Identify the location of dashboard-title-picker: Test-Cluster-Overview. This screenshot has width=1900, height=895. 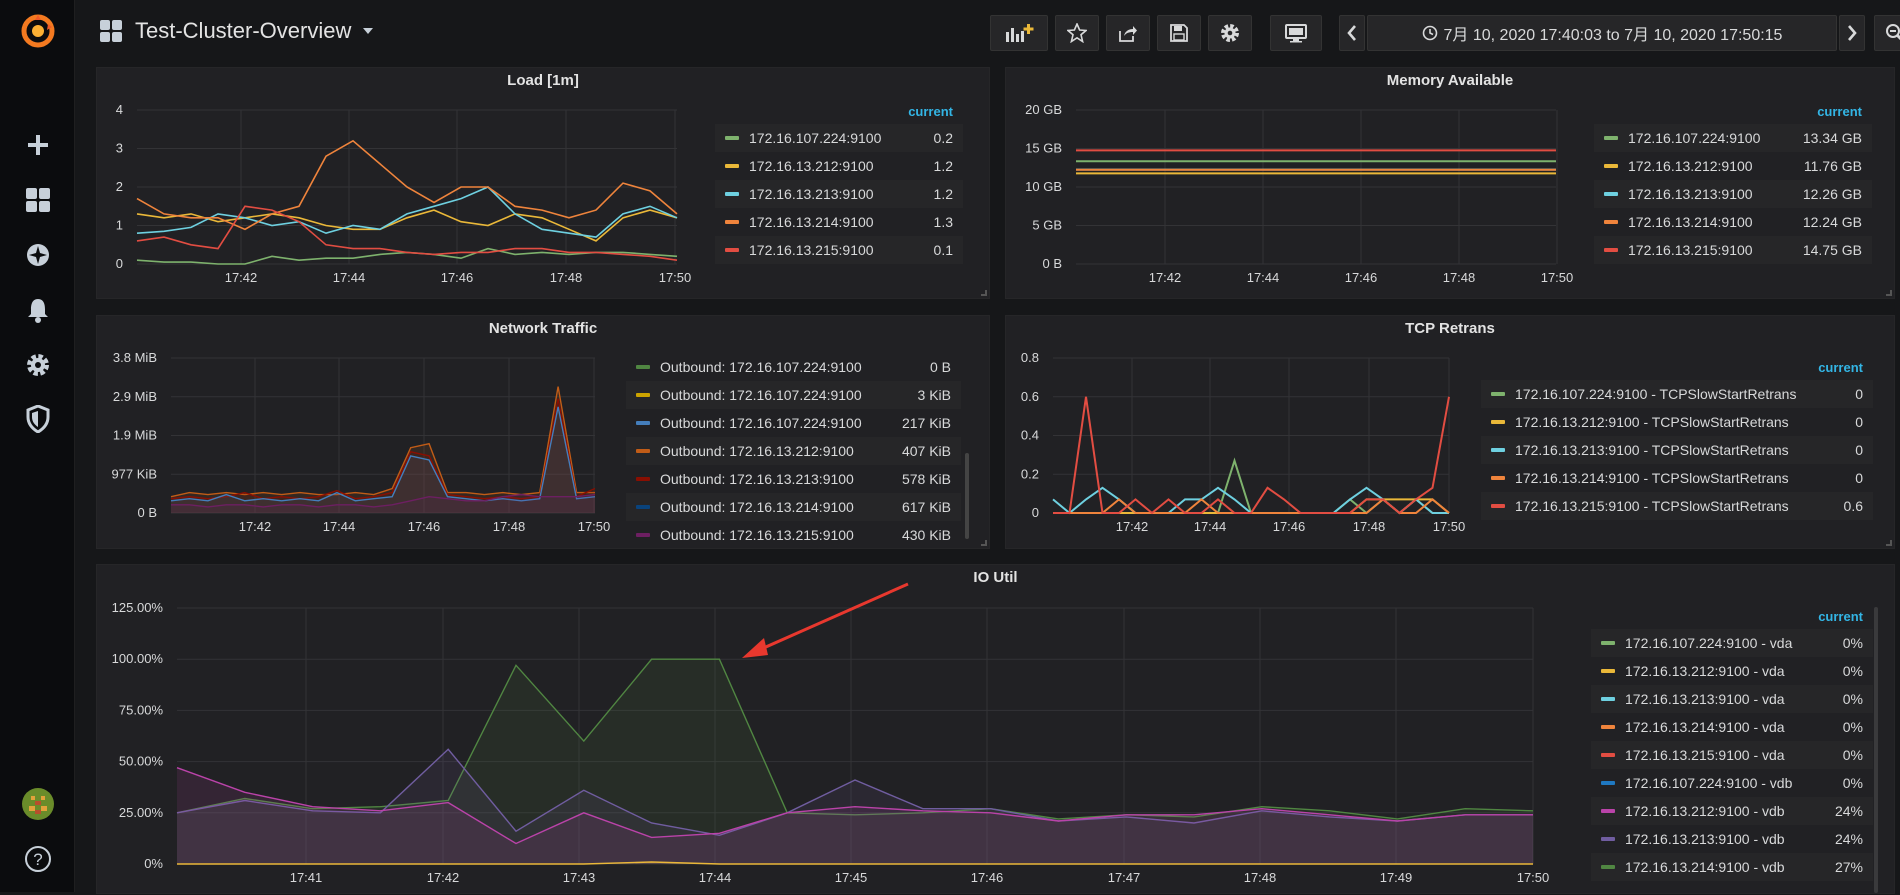
(236, 31).